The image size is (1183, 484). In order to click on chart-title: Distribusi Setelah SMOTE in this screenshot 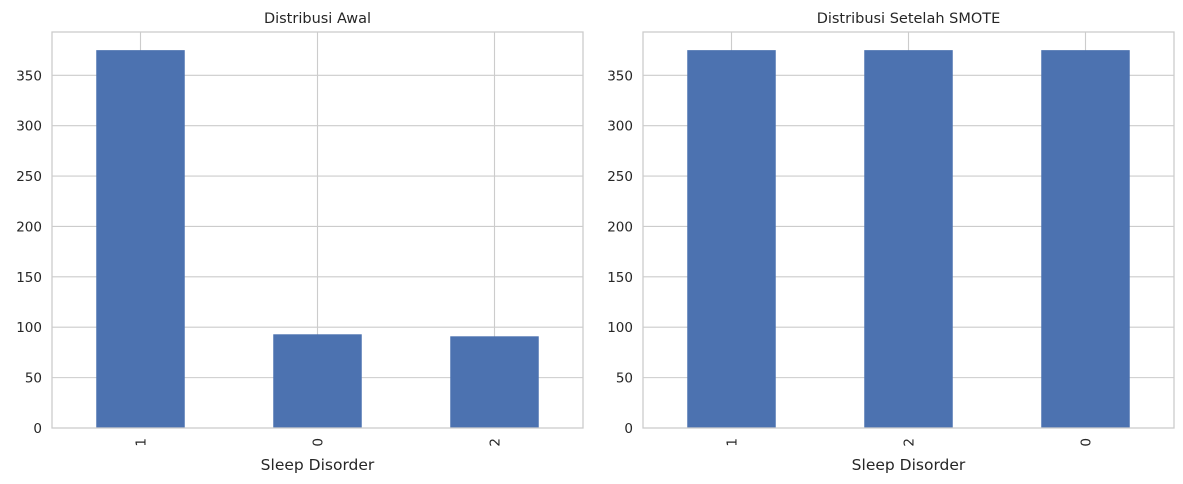, I will do `click(909, 19)`.